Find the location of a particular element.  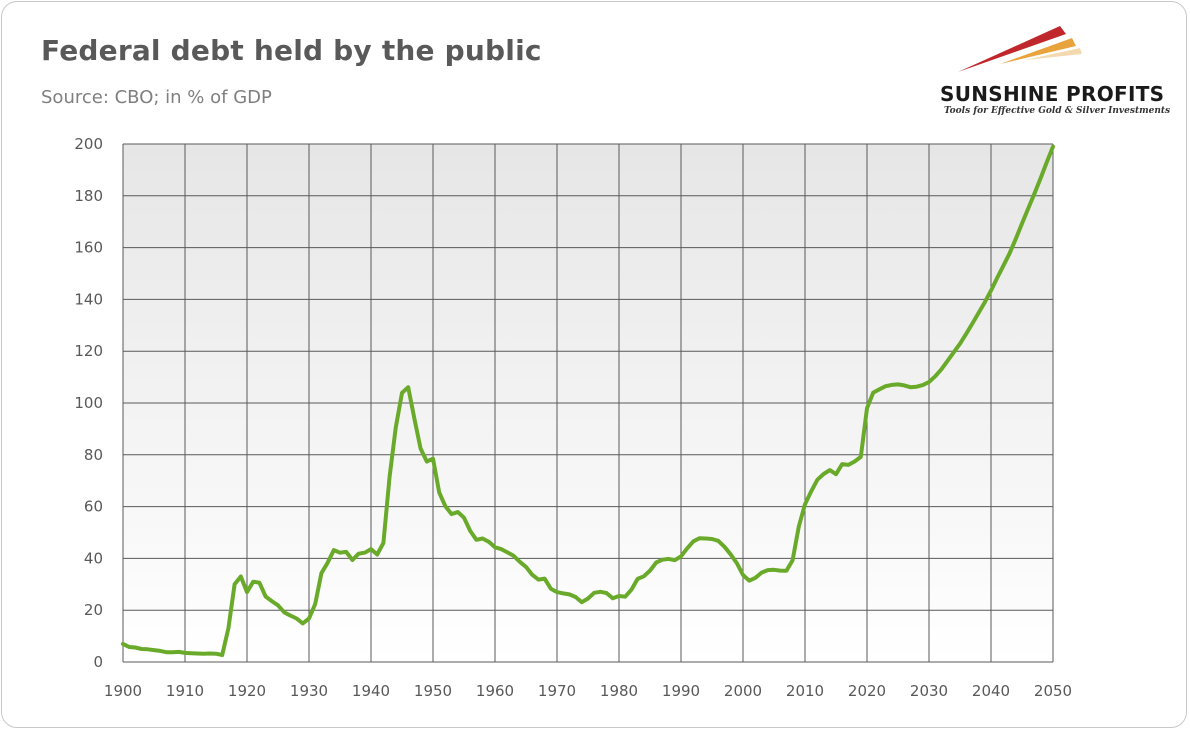

y-axis: 0 20 40 60 80 100 120 140 160 180 200 is located at coordinates (88, 403).